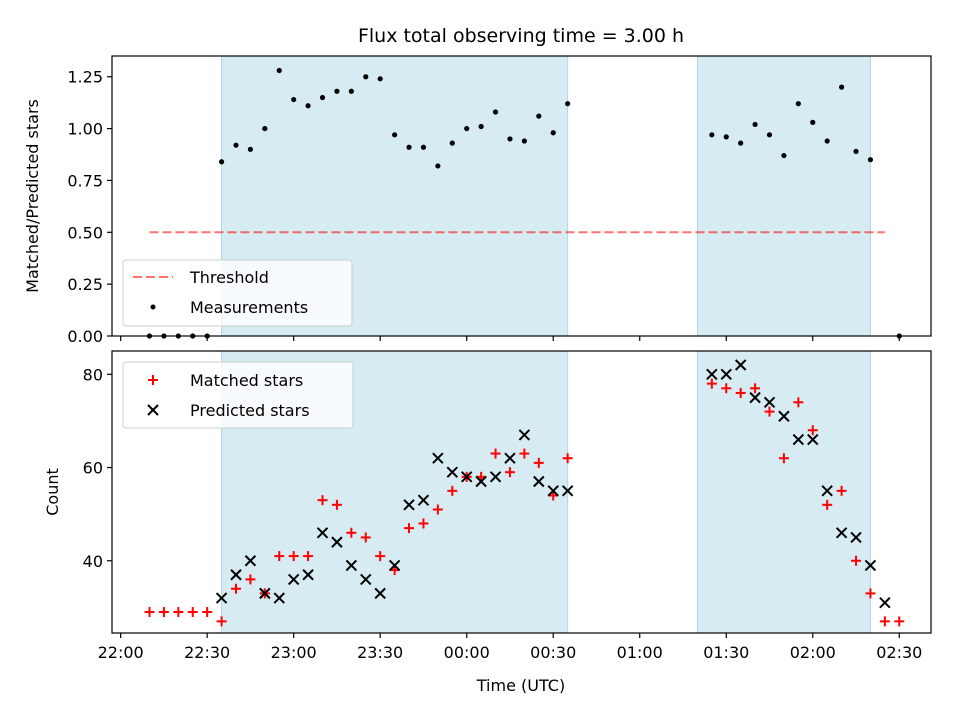 The image size is (960, 720). What do you see at coordinates (899, 652) in the screenshot?
I see `x-tick-label-9: 02:30` at bounding box center [899, 652].